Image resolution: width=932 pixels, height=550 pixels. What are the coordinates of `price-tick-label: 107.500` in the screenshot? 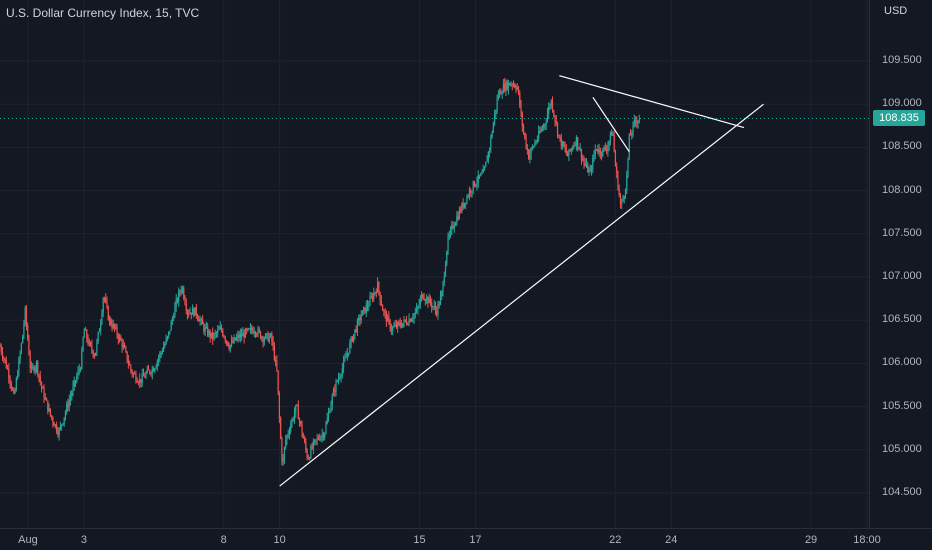 It's located at (902, 232).